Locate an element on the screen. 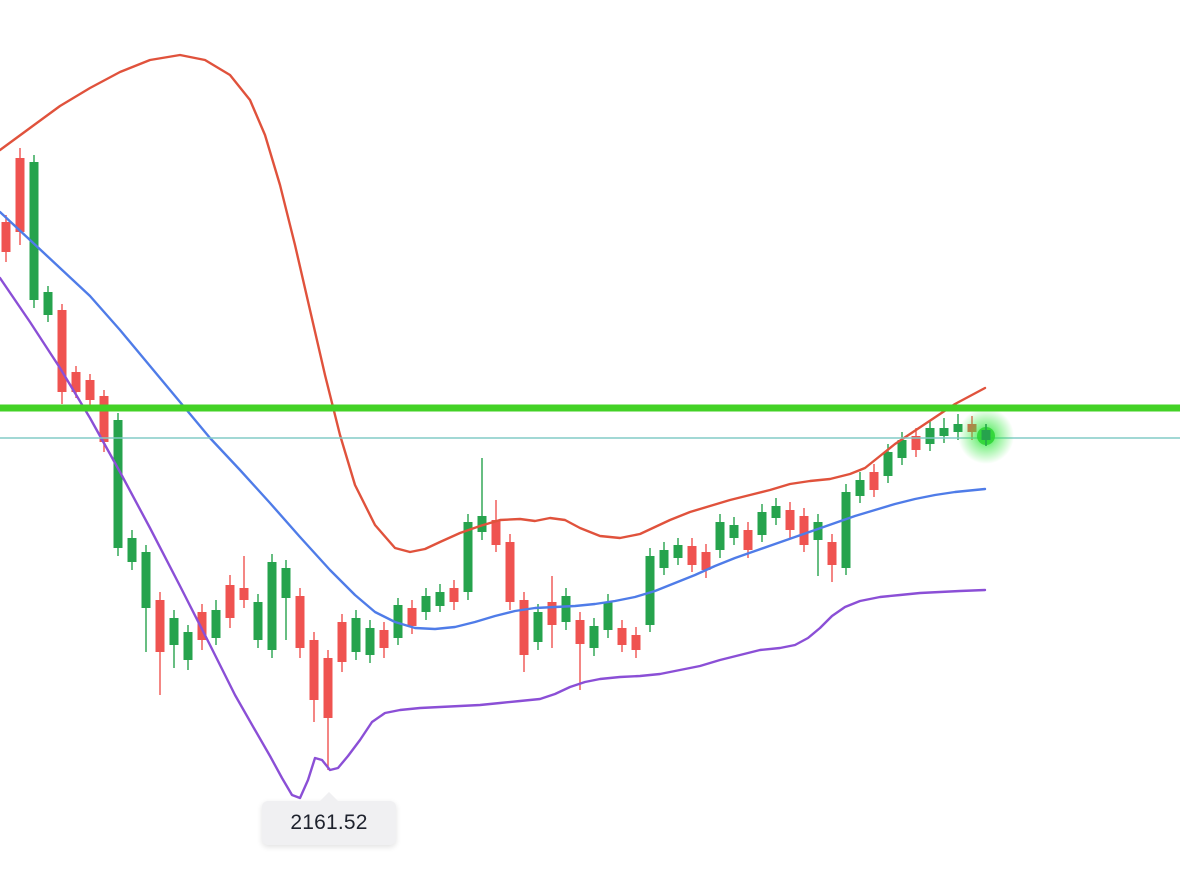  teal-price-level is located at coordinates (590, 438).